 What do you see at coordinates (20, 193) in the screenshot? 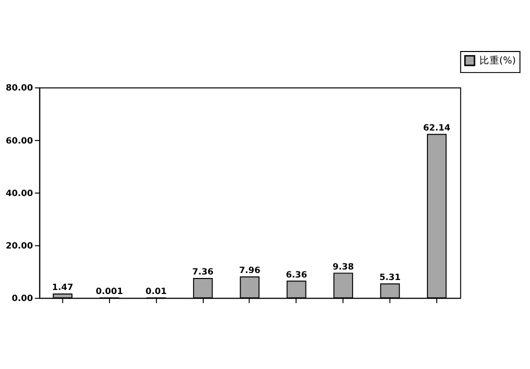
I see `y-tick-label: 40.00` at bounding box center [20, 193].